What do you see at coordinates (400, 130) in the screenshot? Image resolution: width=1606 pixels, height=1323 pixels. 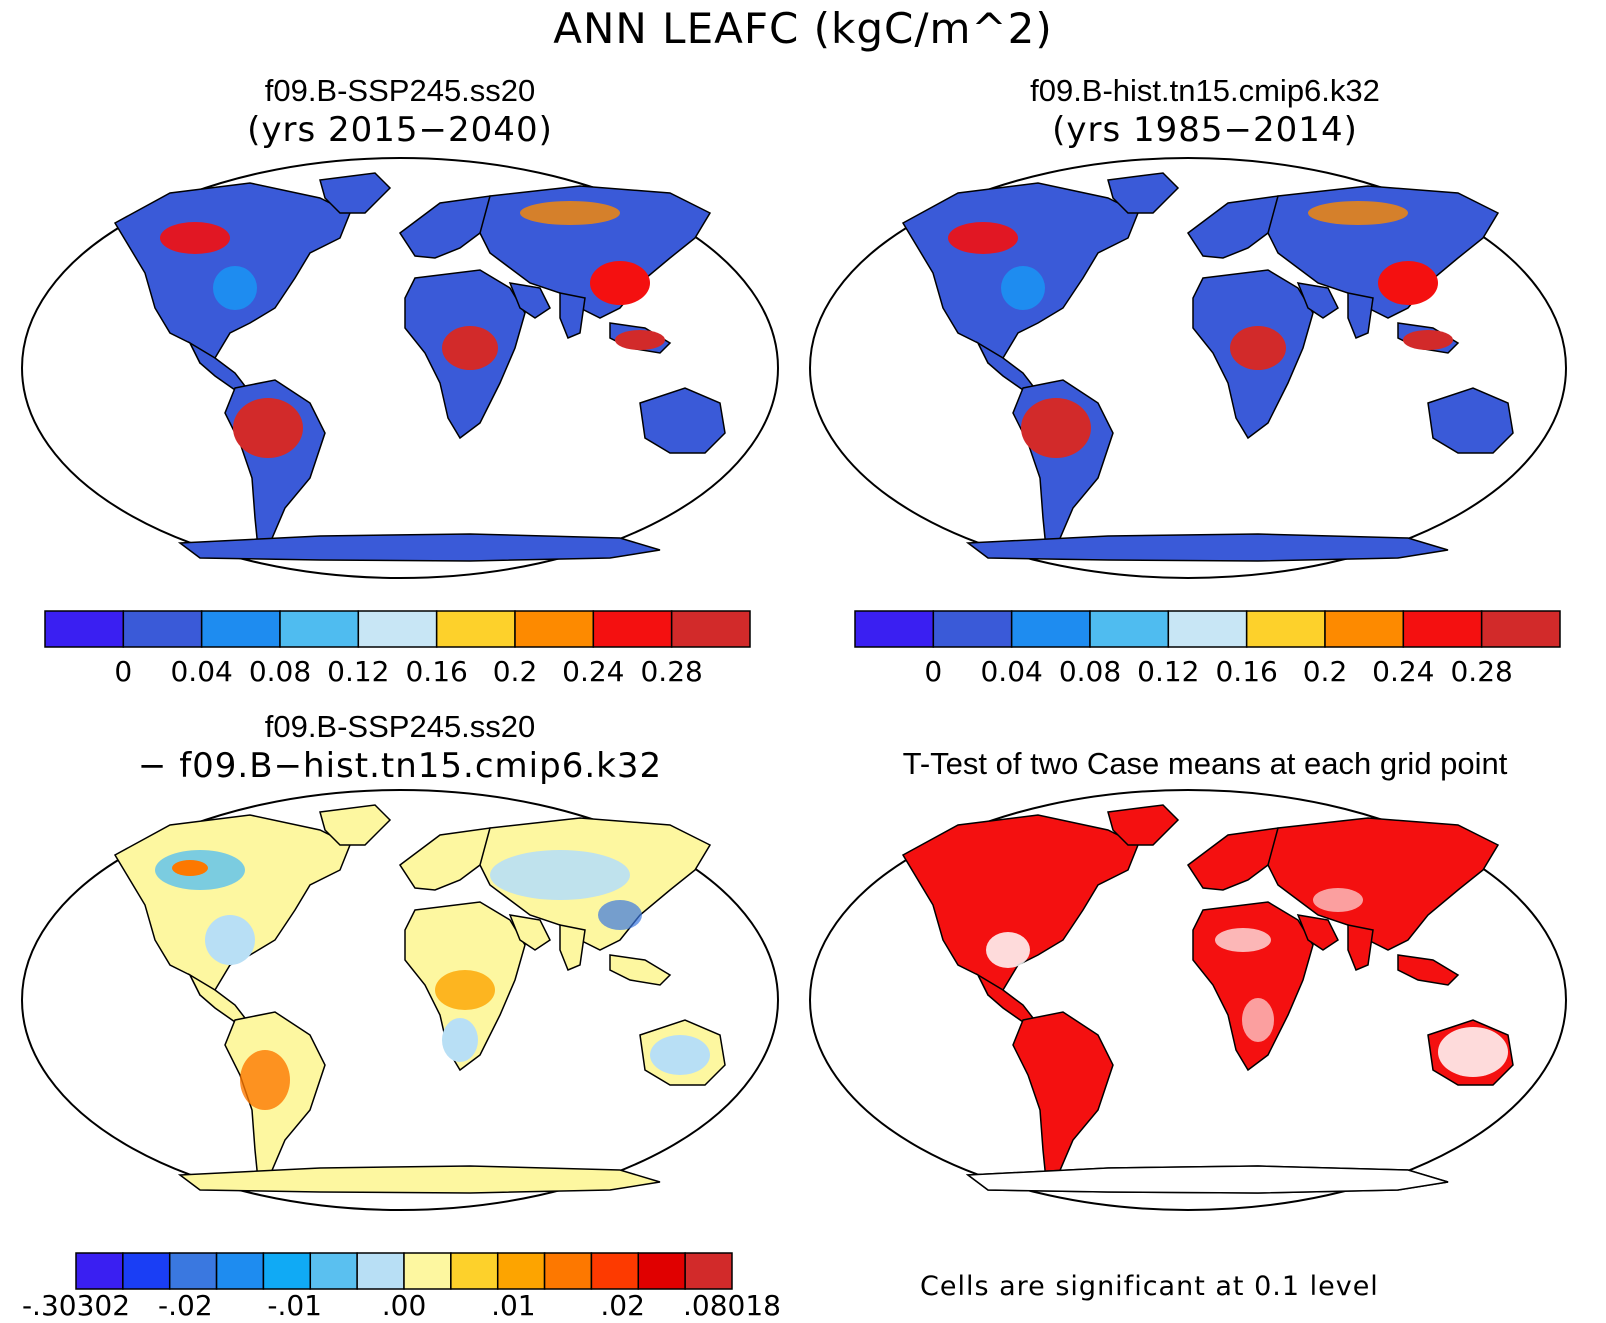 I see `panel-title-line2: (yrs 2015−2040)` at bounding box center [400, 130].